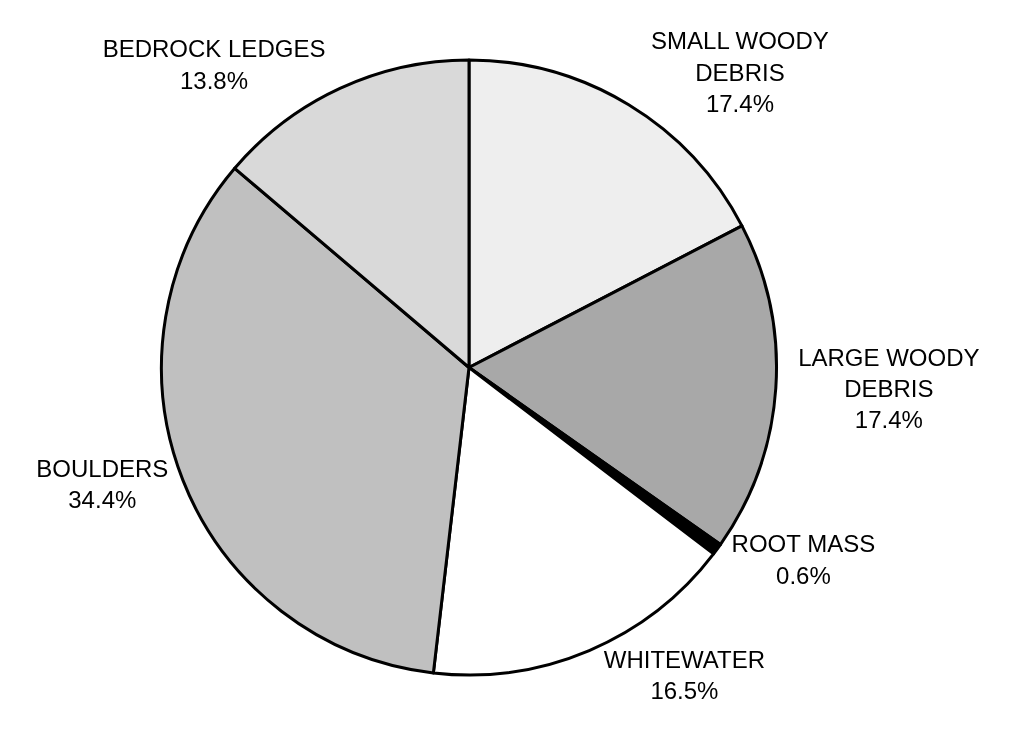 The image size is (1009, 735). Describe the element at coordinates (803, 575) in the screenshot. I see `data-label: 0.6%` at that location.